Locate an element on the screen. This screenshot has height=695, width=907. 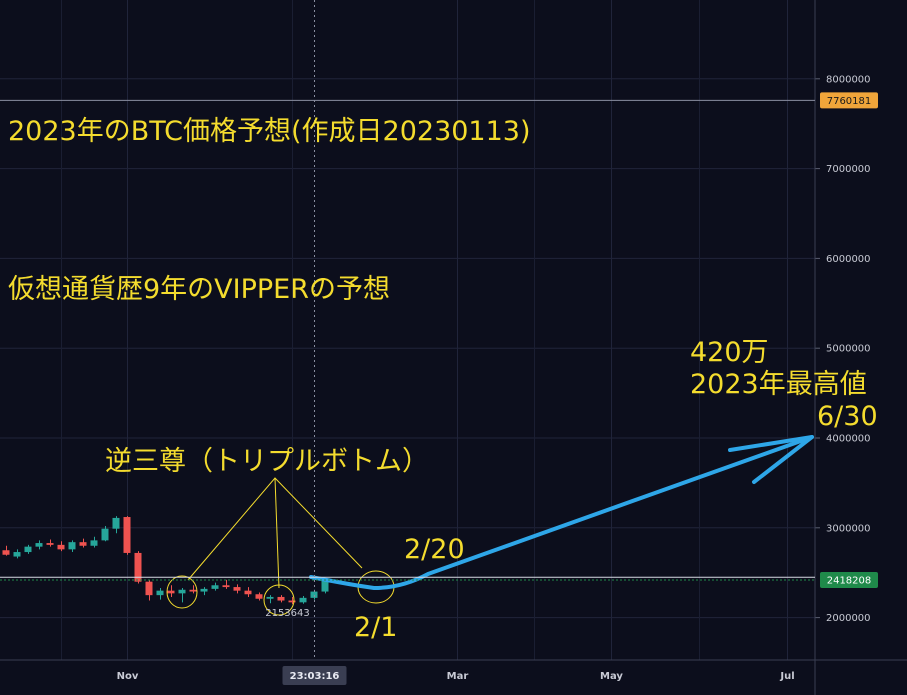
x-tick-label: Jul is located at coordinates (786, 676).